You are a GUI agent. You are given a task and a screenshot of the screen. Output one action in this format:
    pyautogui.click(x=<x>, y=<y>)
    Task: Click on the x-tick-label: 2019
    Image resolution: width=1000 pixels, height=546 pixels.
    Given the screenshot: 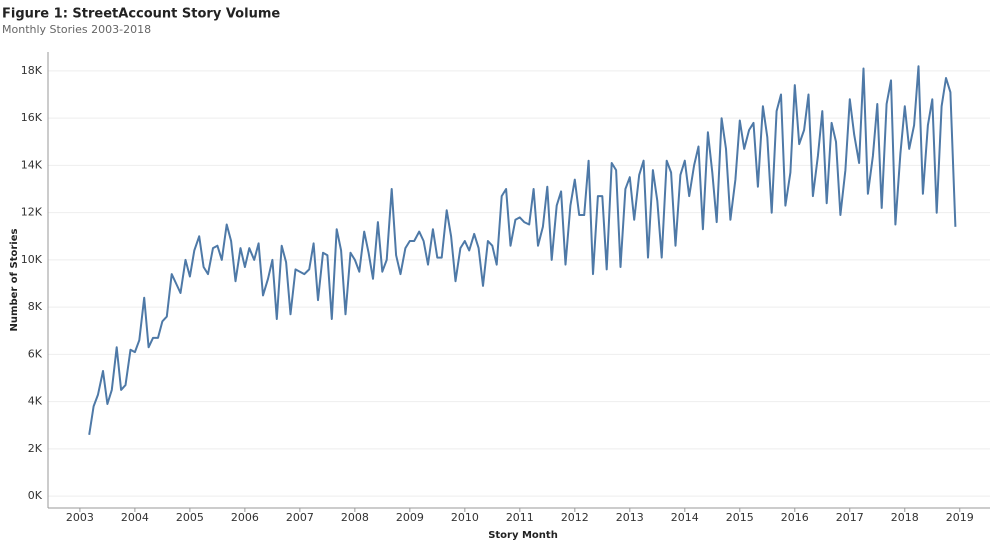 What is the action you would take?
    pyautogui.click(x=960, y=517)
    